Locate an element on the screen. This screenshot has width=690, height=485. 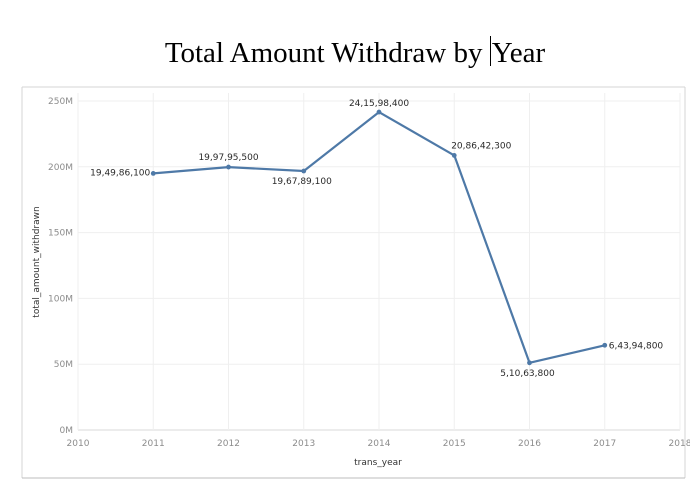
data-label: 6,43,94,800 is located at coordinates (636, 346).